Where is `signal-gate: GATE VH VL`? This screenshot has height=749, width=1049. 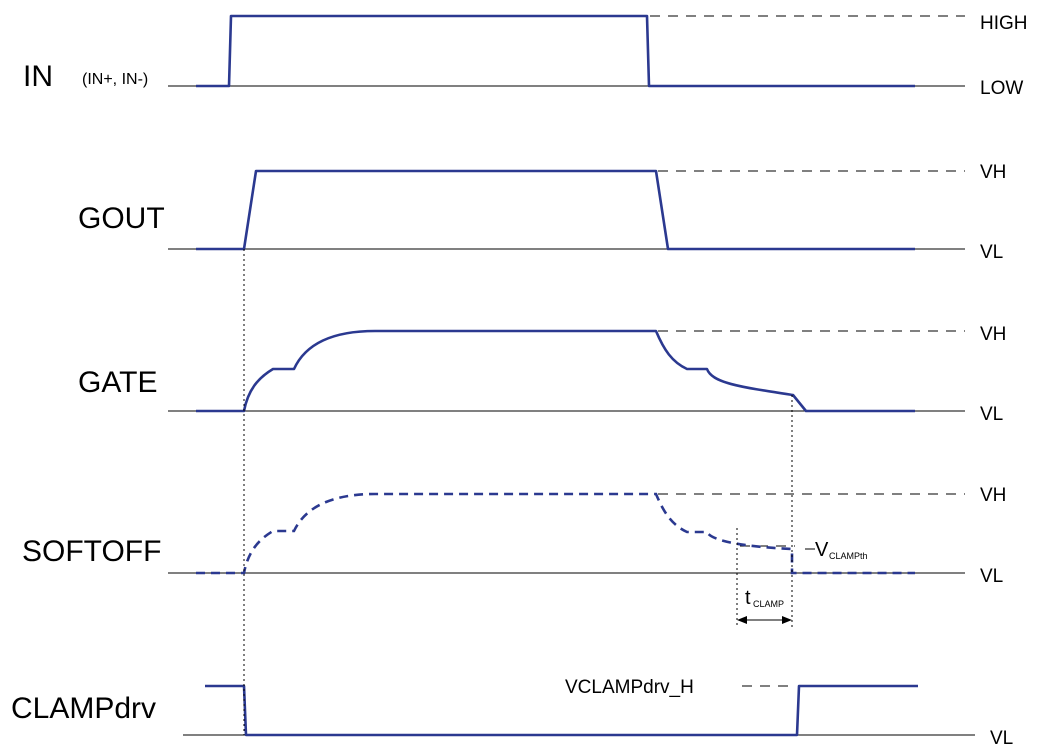
signal-gate: GATE VH VL is located at coordinates (542, 374).